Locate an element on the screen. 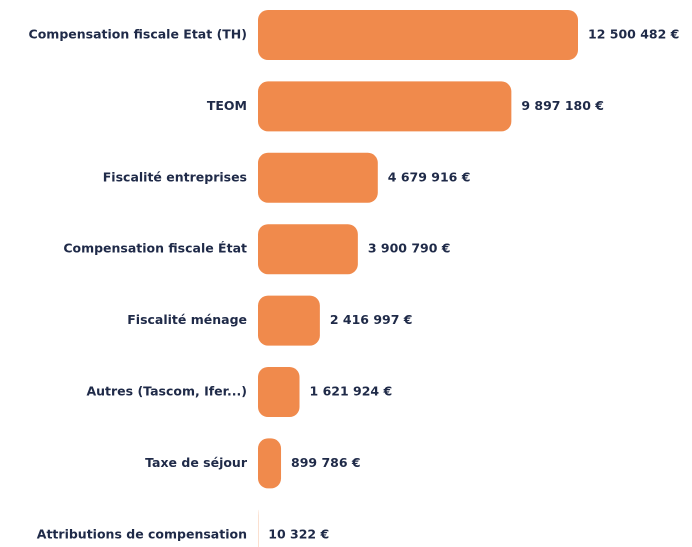  category-label: TEOM is located at coordinates (227, 105).